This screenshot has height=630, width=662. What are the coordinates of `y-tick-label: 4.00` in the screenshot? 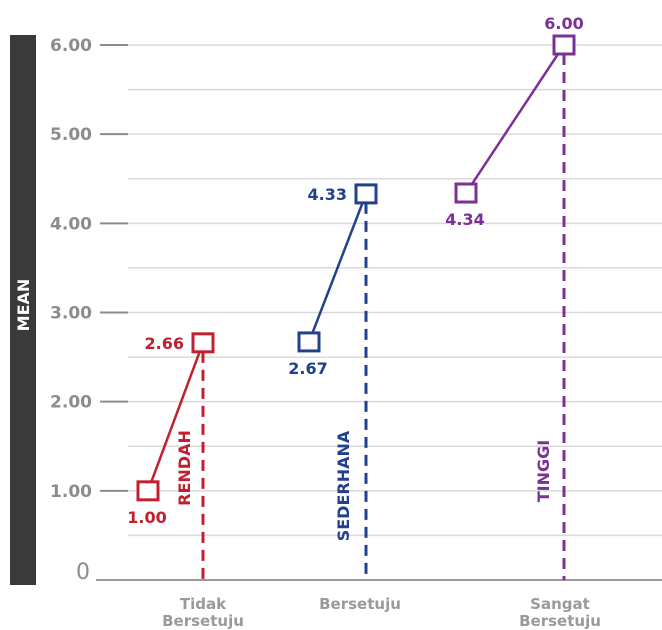 It's located at (71, 224).